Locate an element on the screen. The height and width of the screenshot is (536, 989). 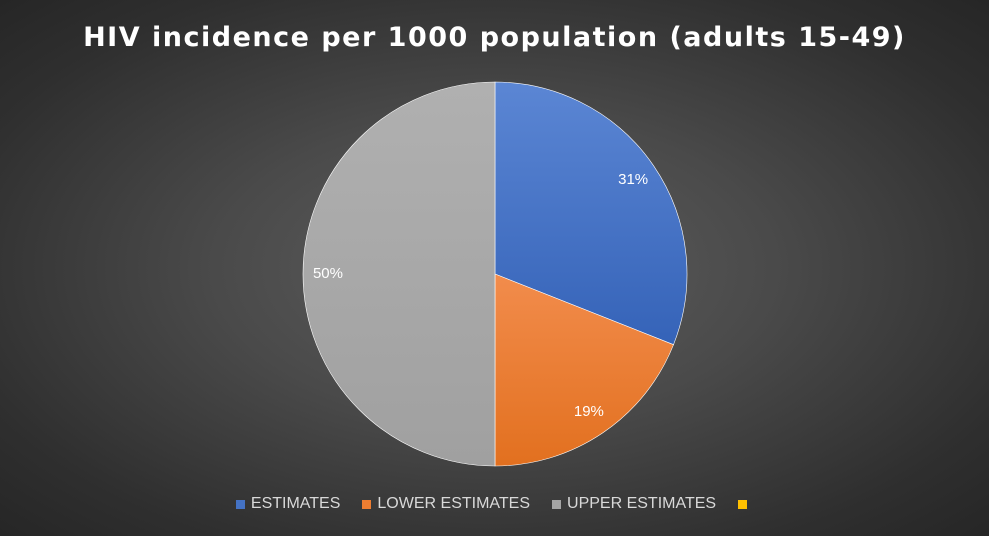
legend-item-unlabeled is located at coordinates (745, 504).